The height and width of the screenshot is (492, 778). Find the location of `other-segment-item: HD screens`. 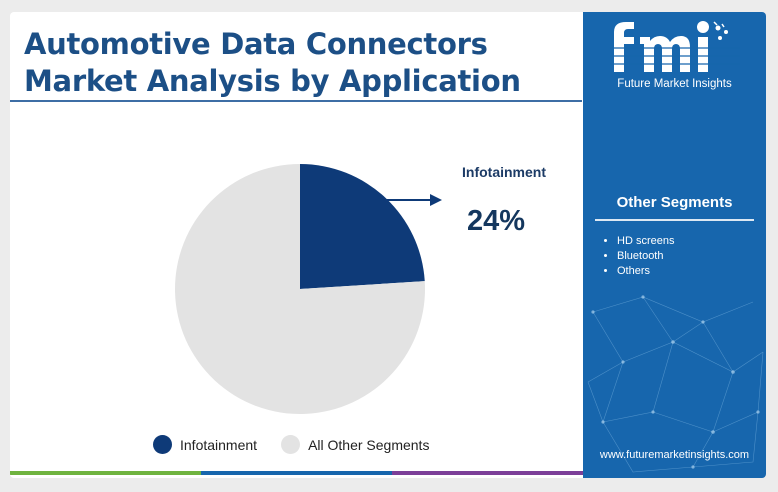

other-segment-item: HD screens is located at coordinates (645, 241).